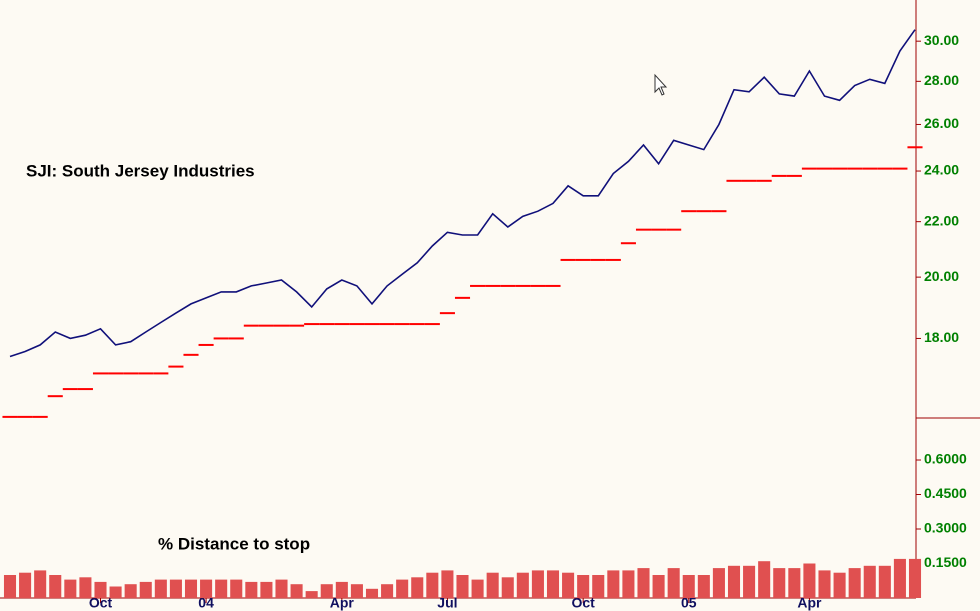 The width and height of the screenshot is (980, 611). What do you see at coordinates (206, 603) in the screenshot?
I see `x-tick-label: 04` at bounding box center [206, 603].